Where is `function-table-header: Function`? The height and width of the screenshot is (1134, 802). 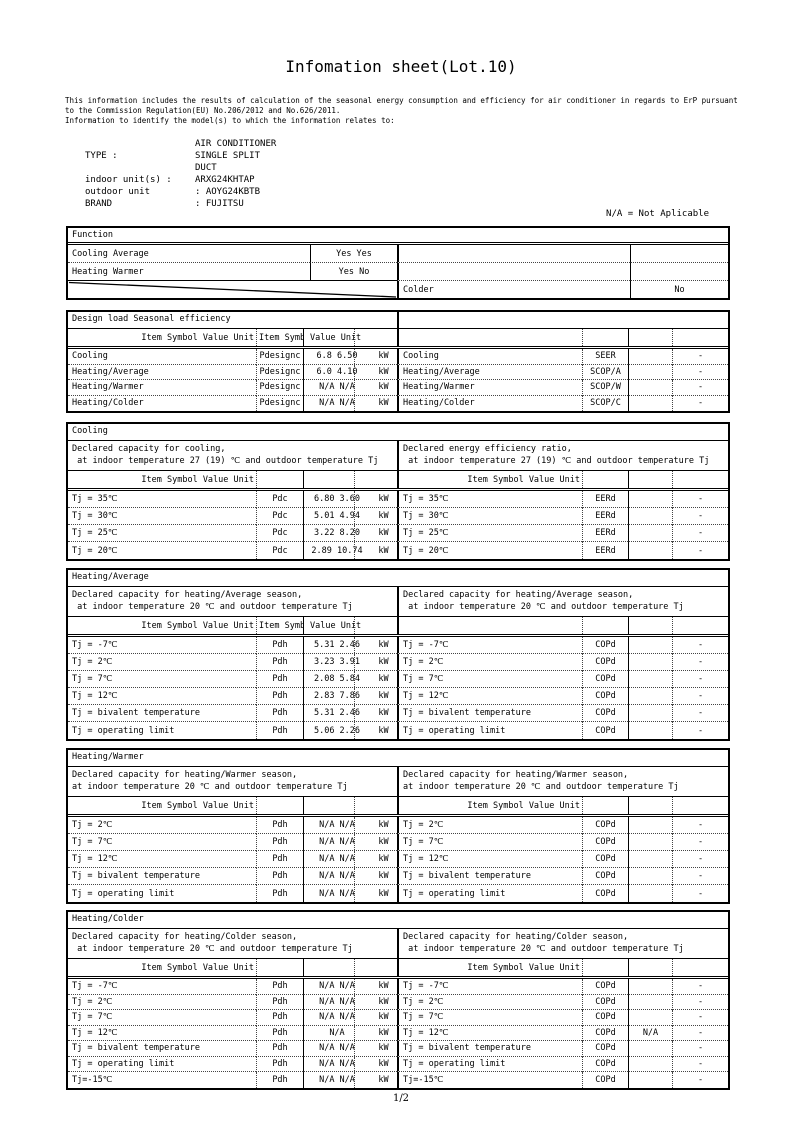
function-table-header: Function is located at coordinates (398, 236).